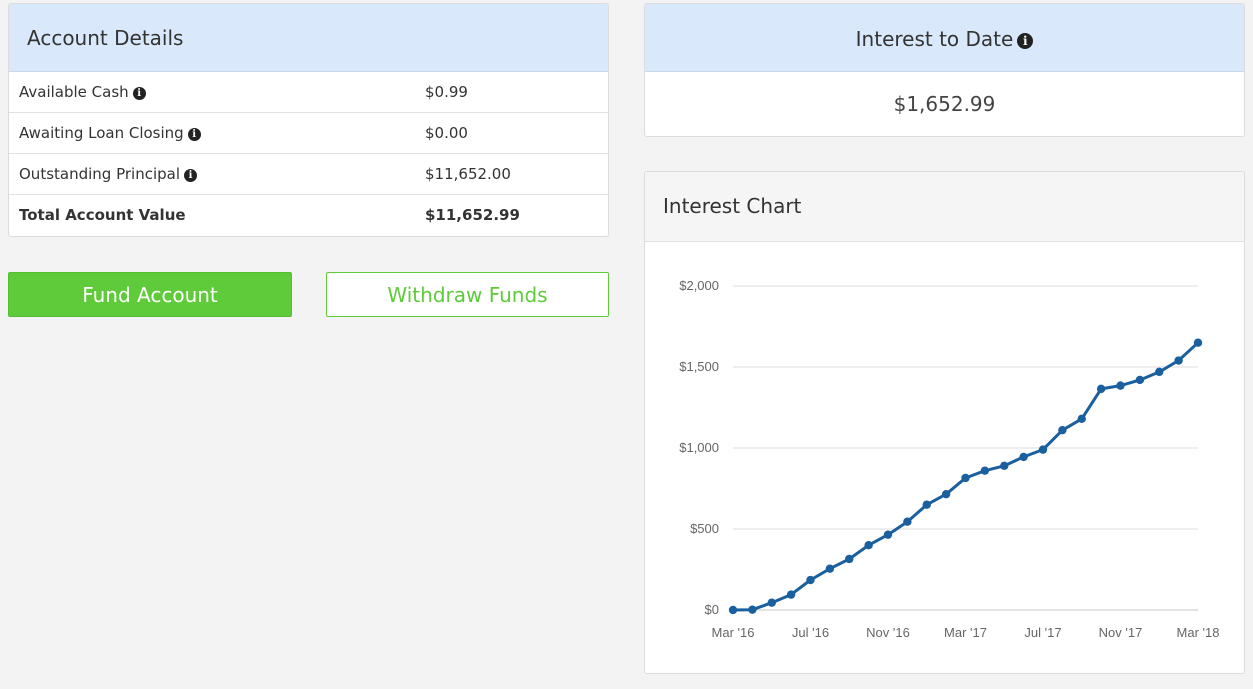 Image resolution: width=1253 pixels, height=689 pixels. I want to click on y-tick-label: $1,000, so click(699, 447).